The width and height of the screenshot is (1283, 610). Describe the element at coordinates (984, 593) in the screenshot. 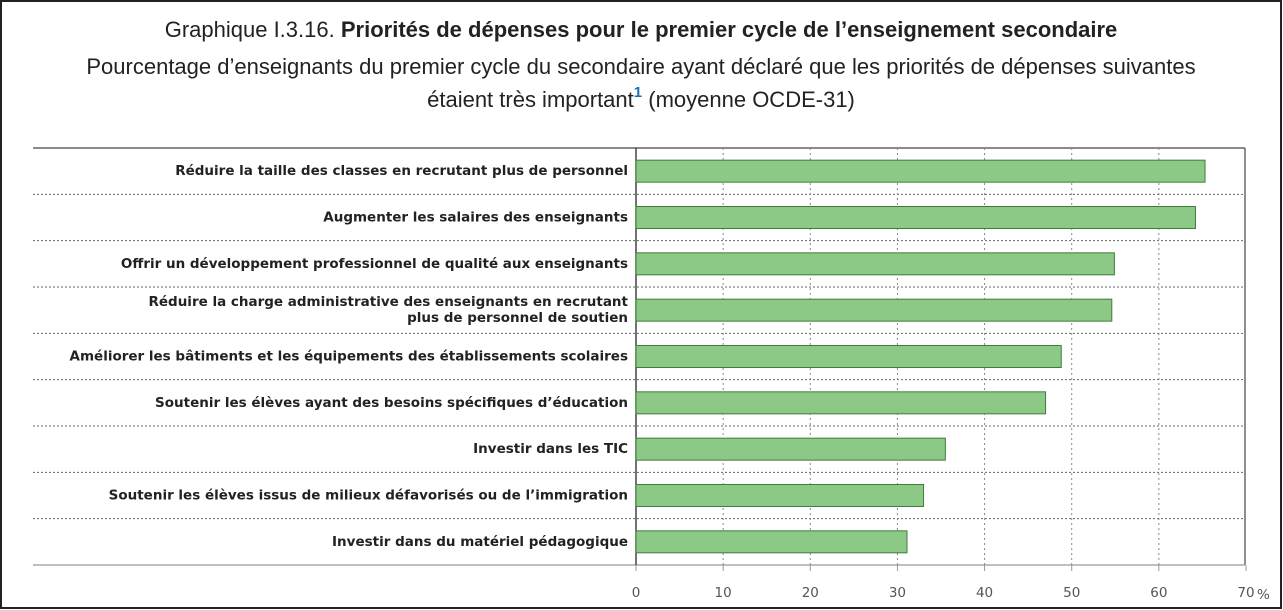

I see `x-tick-label: 40` at that location.